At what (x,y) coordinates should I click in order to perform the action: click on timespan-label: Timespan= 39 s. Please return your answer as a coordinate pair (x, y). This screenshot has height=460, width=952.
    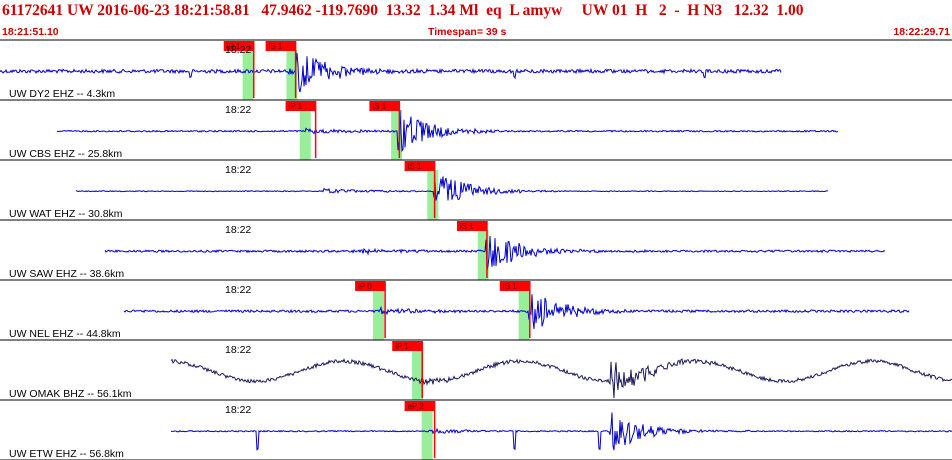
    Looking at the image, I should click on (467, 32).